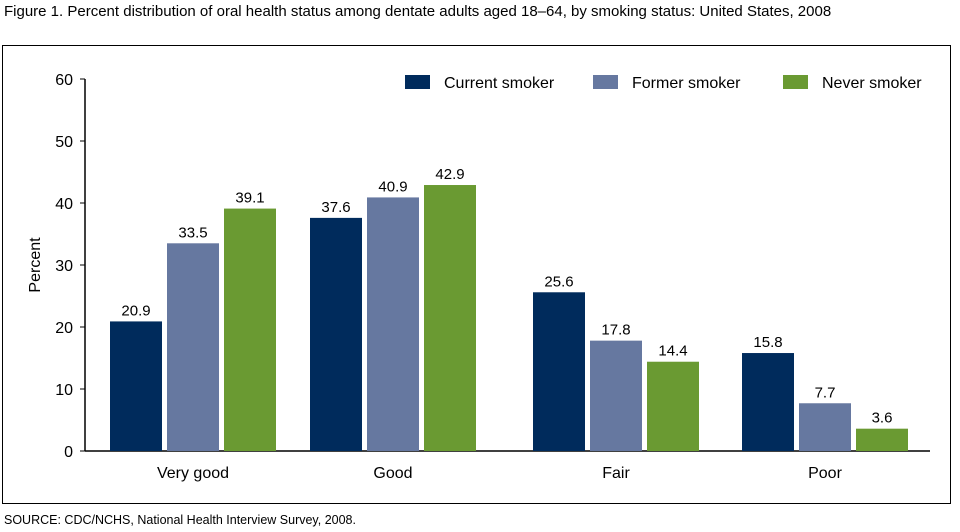  Describe the element at coordinates (64, 390) in the screenshot. I see `y-tick-label: 10` at that location.